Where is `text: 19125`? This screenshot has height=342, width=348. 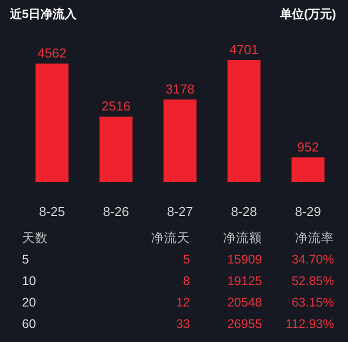
text: 19125 is located at coordinates (244, 281).